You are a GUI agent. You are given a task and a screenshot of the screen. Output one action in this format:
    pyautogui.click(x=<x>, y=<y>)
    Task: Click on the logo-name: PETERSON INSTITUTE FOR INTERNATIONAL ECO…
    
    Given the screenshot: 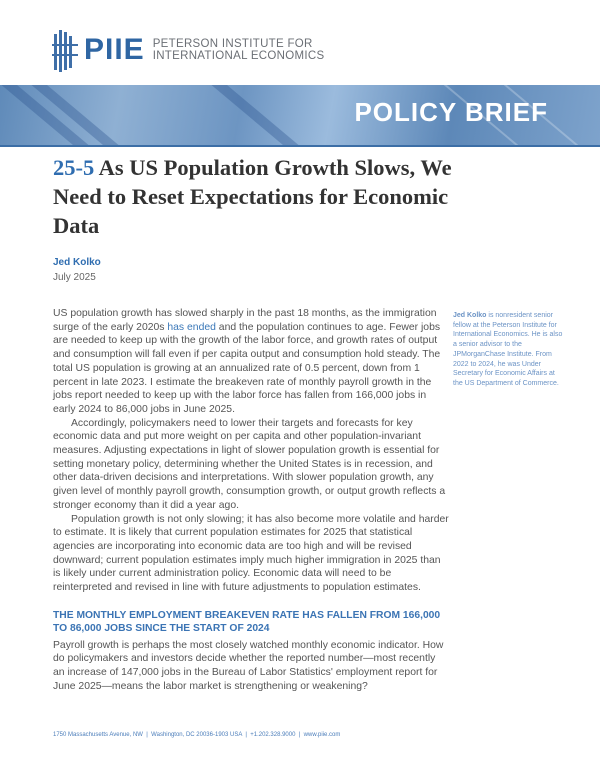 What is the action you would take?
    pyautogui.click(x=239, y=50)
    